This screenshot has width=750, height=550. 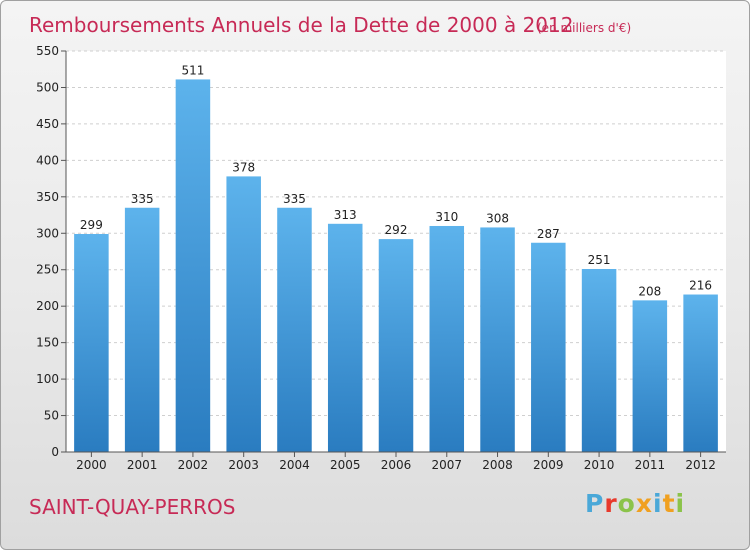 I want to click on x-tick-label-2010: 2010, so click(x=599, y=465).